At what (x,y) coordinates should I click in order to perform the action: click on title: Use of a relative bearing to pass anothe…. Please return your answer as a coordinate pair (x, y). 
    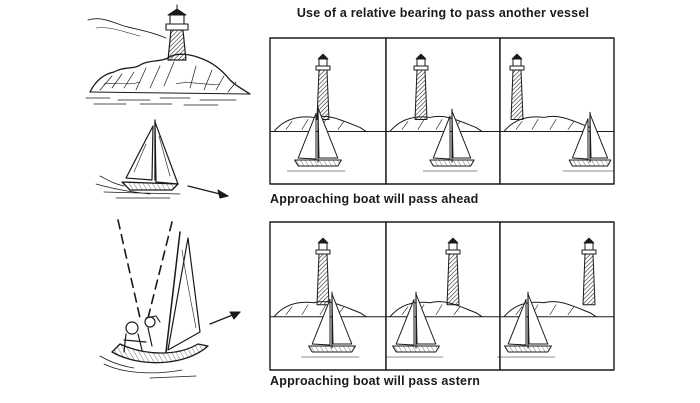
    Looking at the image, I should click on (443, 13).